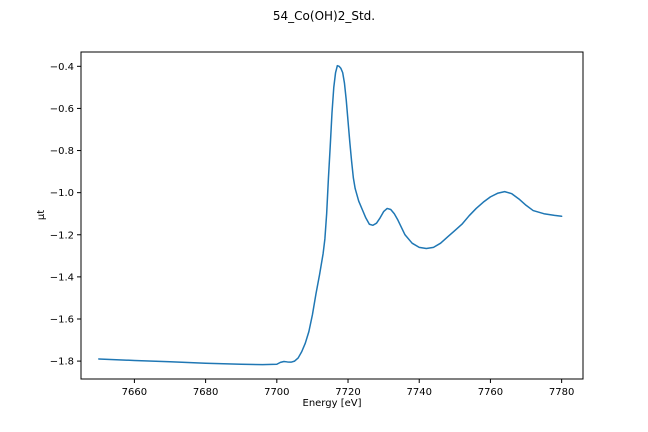 Image resolution: width=648 pixels, height=432 pixels. What do you see at coordinates (62, 151) in the screenshot?
I see `y-tick-label: −0.8` at bounding box center [62, 151].